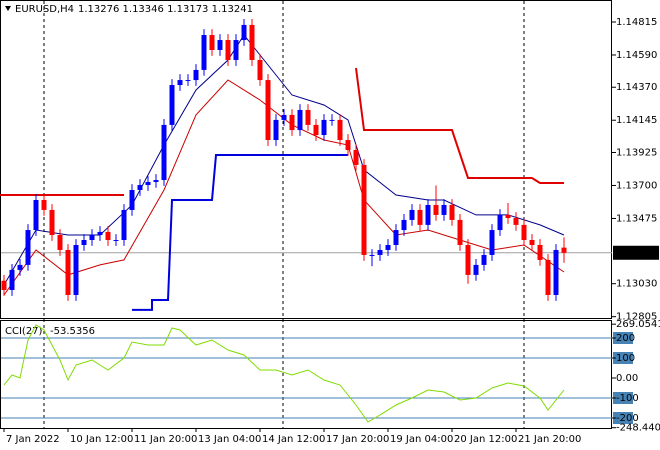  Describe the element at coordinates (636, 120) in the screenshot. I see `y-tick-label: 1.14145` at that location.